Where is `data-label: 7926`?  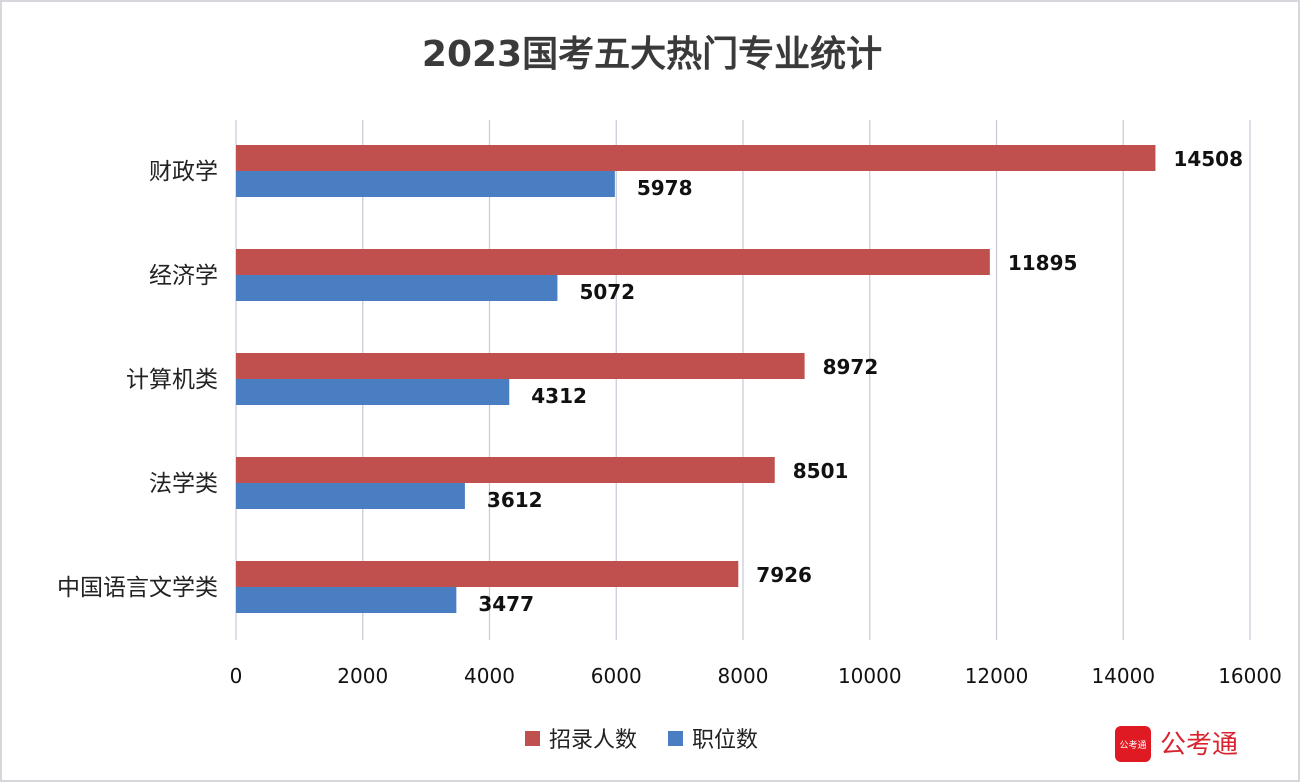 data-label: 7926 is located at coordinates (784, 575).